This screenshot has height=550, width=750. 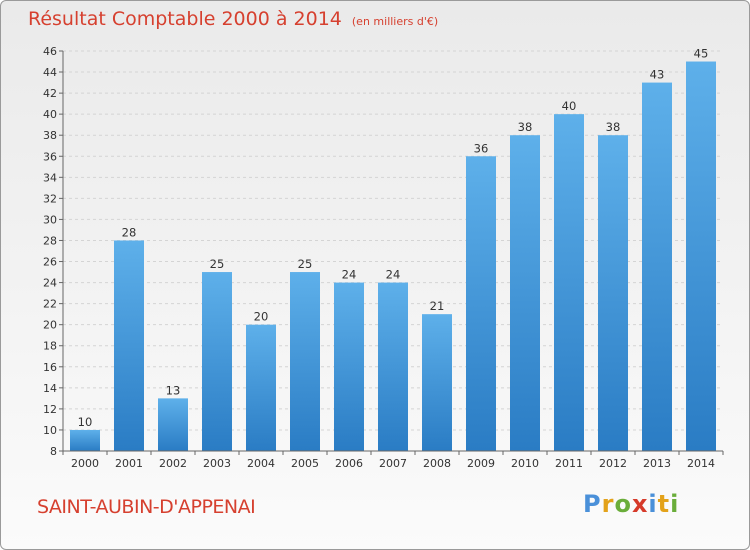 What do you see at coordinates (349, 463) in the screenshot?
I see `x-tick-label: 2006` at bounding box center [349, 463].